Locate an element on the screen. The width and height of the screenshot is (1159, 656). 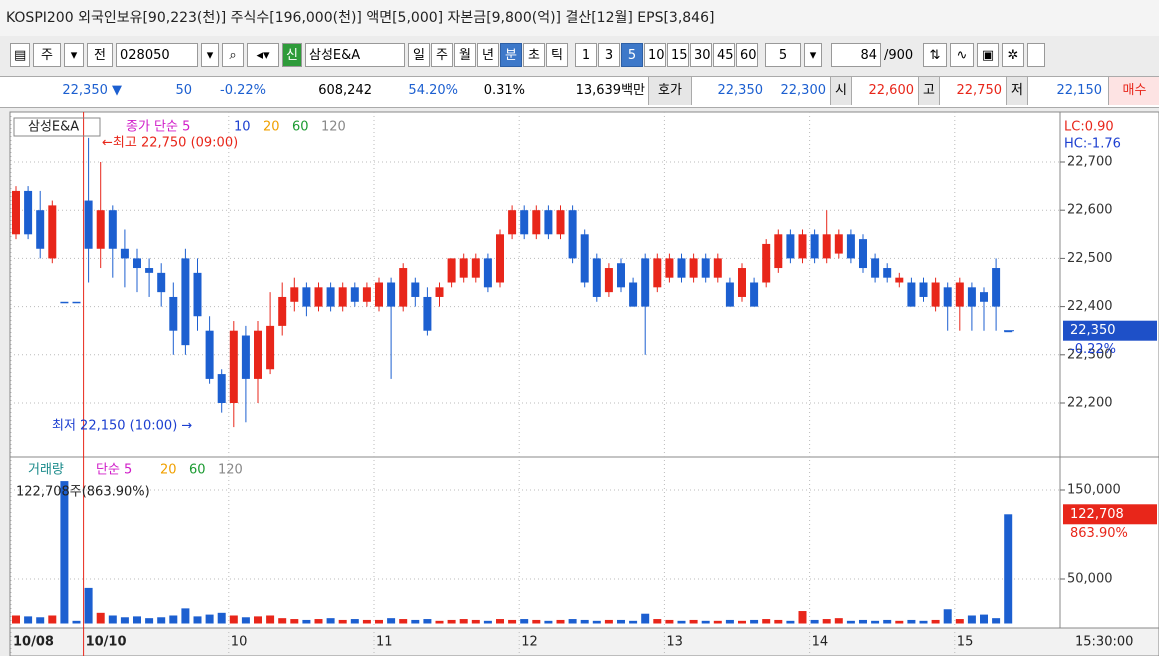
volume-ma: 단순 5 is located at coordinates (114, 470).